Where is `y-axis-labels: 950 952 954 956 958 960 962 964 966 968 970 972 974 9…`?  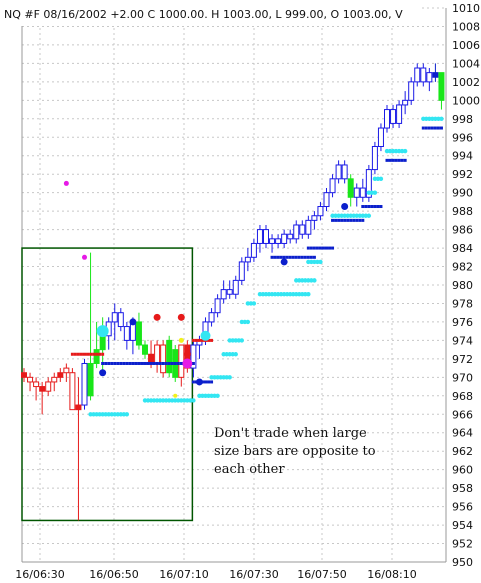 y-axis-labels: 950 952 954 956 958 960 962 964 966 968 970 972 974 9… is located at coordinates (466, 285).